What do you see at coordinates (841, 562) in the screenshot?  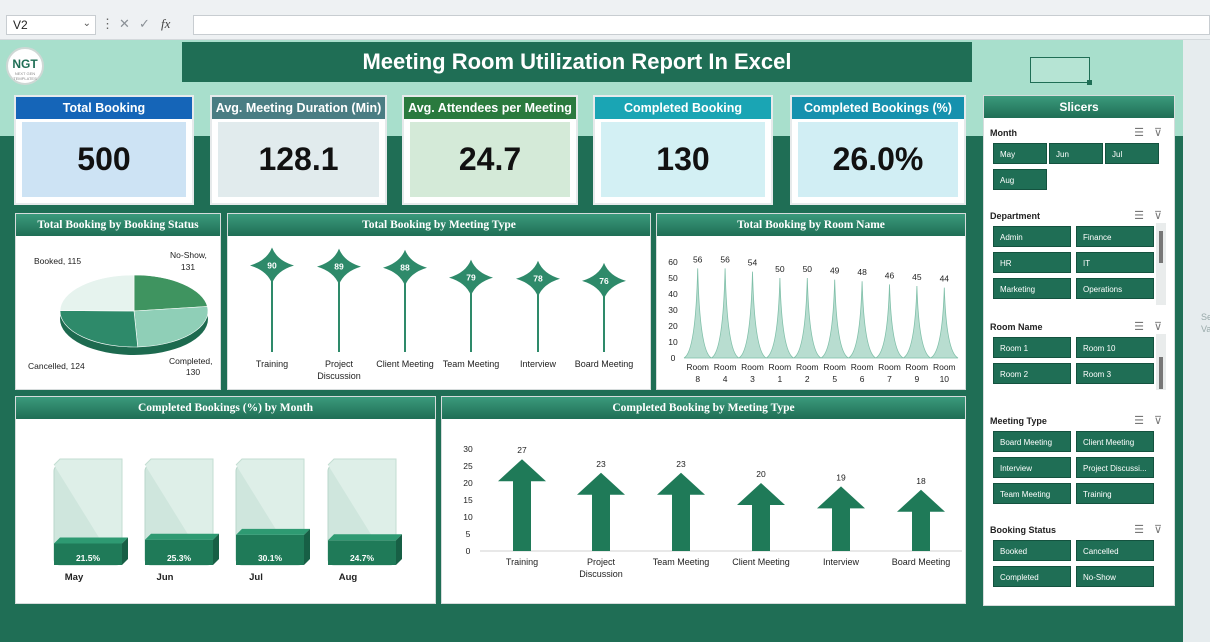 I see `category-label: Interview` at bounding box center [841, 562].